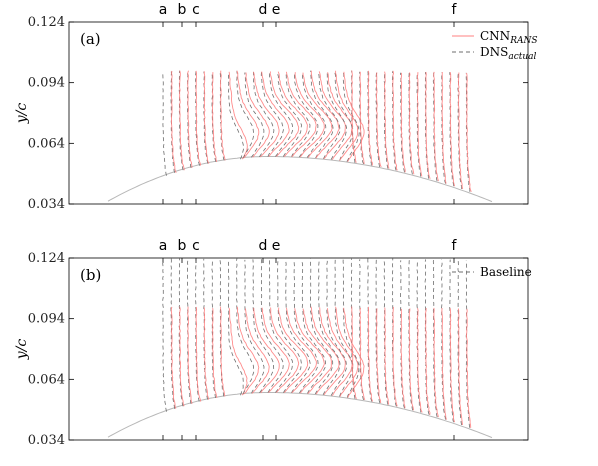  I want to click on panel-label: (b), so click(90, 275).